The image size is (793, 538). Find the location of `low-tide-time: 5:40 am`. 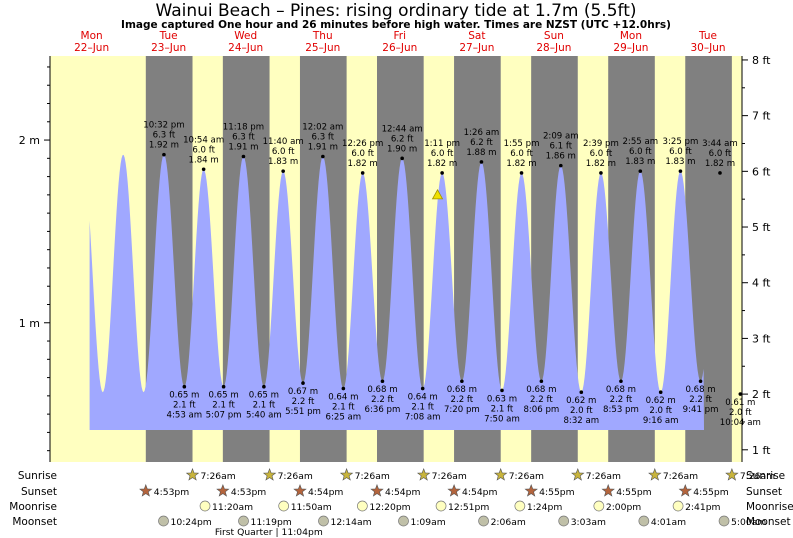

low-tide-time: 5:40 am is located at coordinates (264, 416).